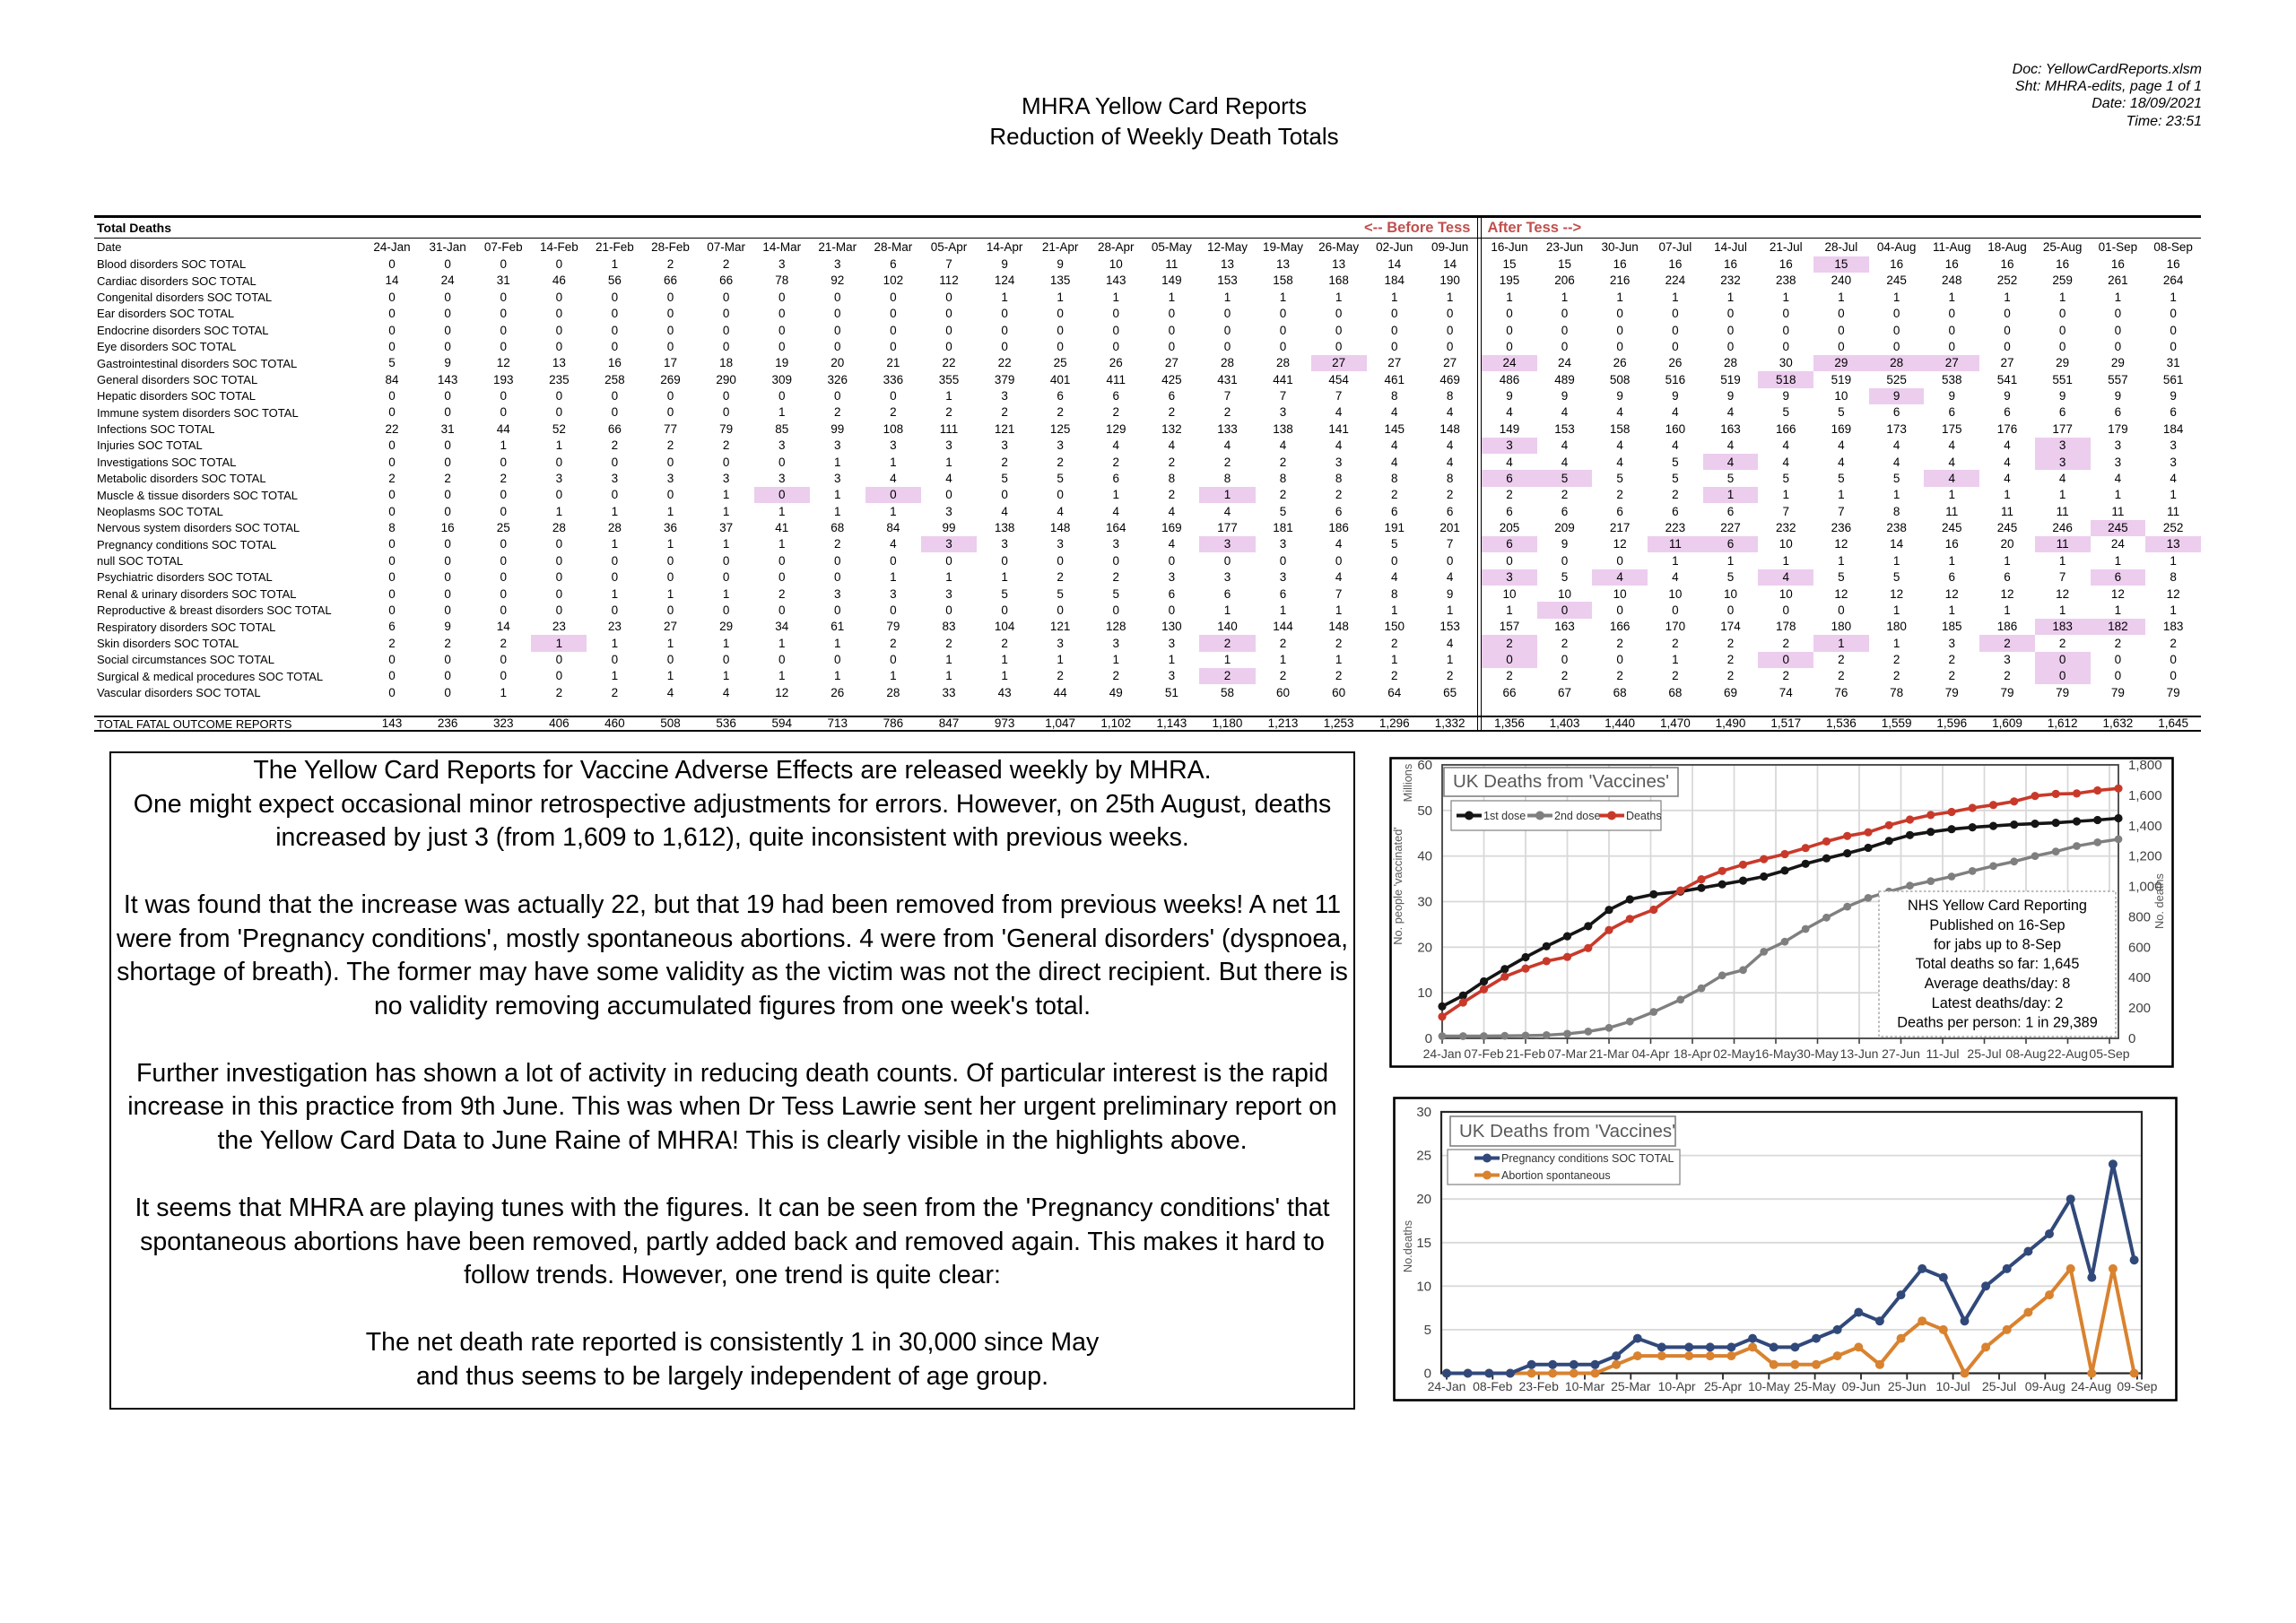 Image resolution: width=2296 pixels, height=1623 pixels. I want to click on svg-text: 10-May, so click(1769, 1386).